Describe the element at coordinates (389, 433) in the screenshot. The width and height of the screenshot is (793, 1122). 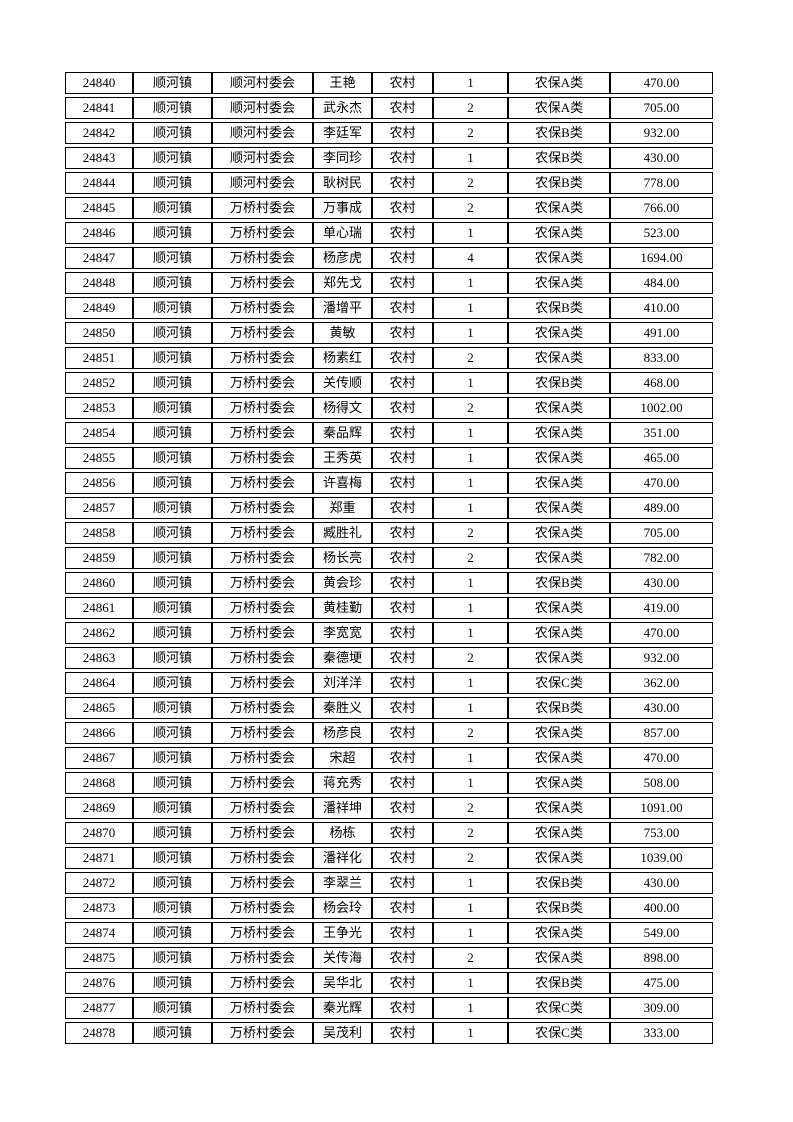
I see `table-row: 24854 顺河镇 万桥村委会 秦品辉 农村 1 农保A类 351.00` at that location.